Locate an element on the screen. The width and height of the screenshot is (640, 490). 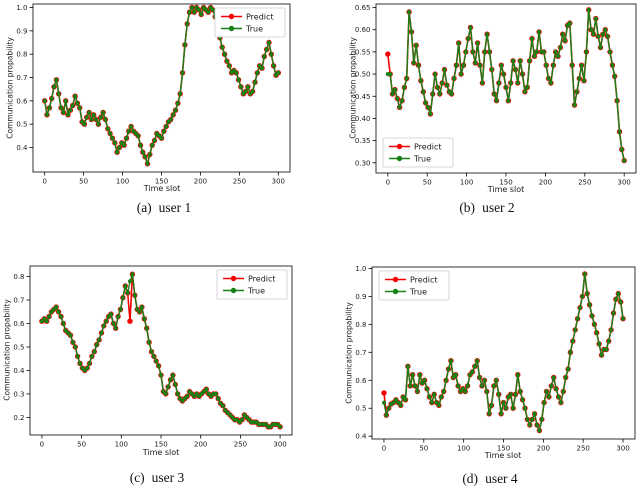
x-axis-label-user2: Time slot is located at coordinates (506, 189).